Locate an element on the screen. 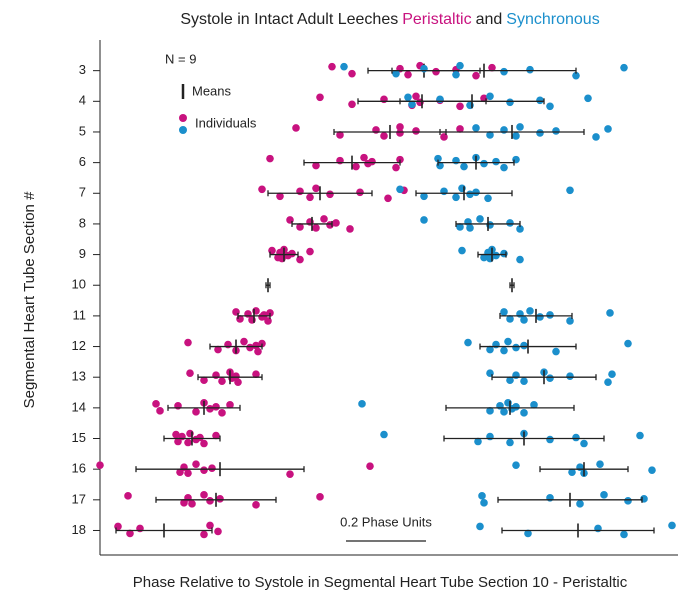 The width and height of the screenshot is (678, 594). y-tick-label: 13 is located at coordinates (79, 376).